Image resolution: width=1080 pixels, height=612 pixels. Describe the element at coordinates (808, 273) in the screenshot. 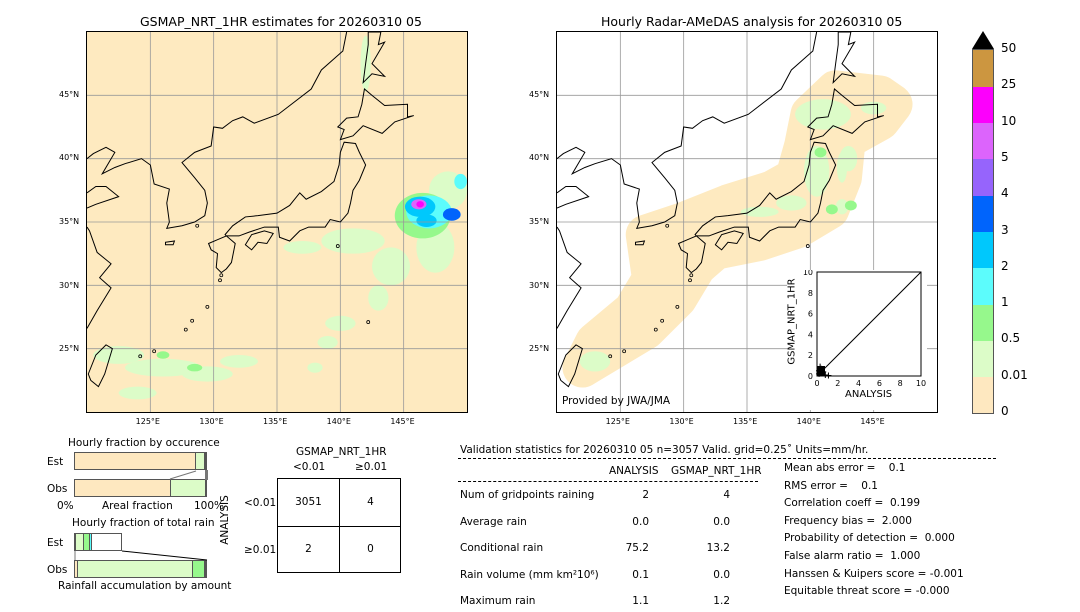

I see `scatter-y-tick: 10` at that location.